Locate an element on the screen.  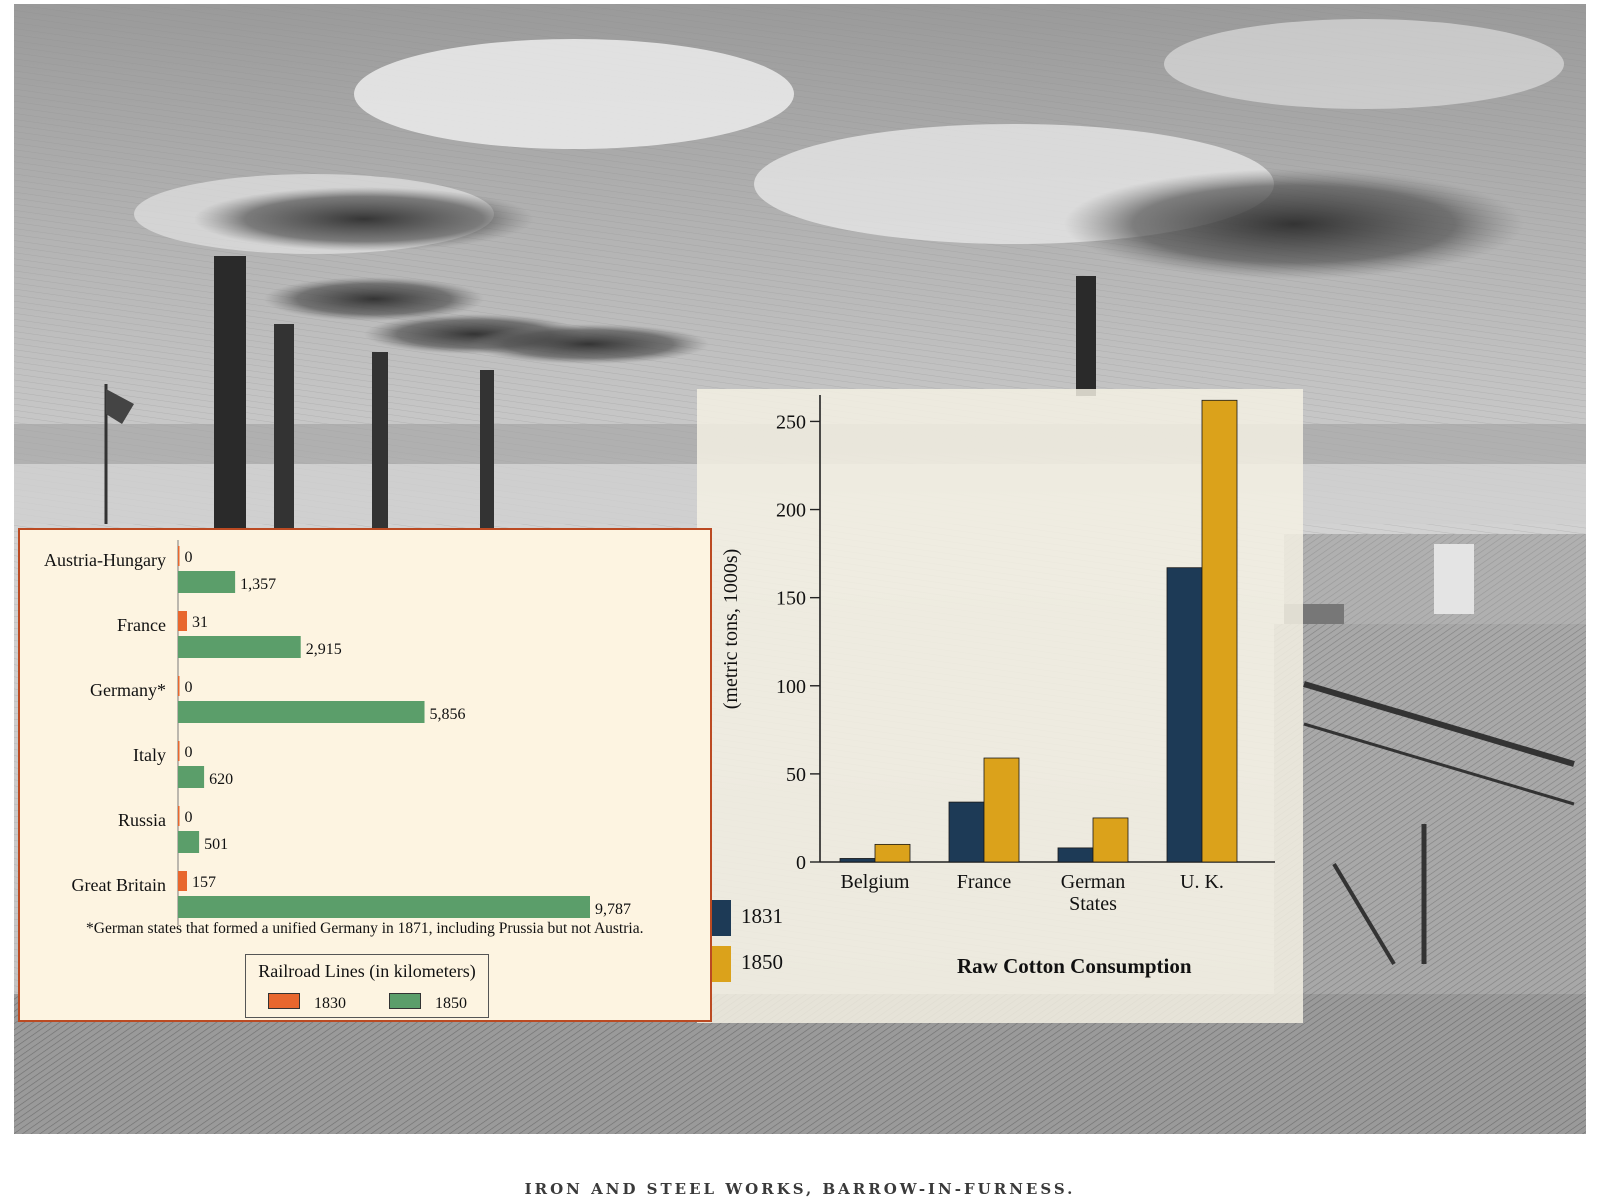
railroad-legend-1850: 1850 is located at coordinates (428, 1003).